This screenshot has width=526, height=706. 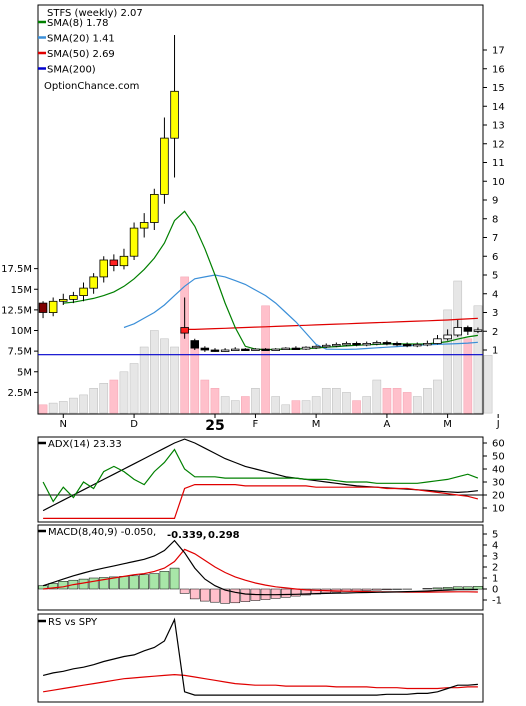 I want to click on rs-panel-frame, so click(x=260, y=658).